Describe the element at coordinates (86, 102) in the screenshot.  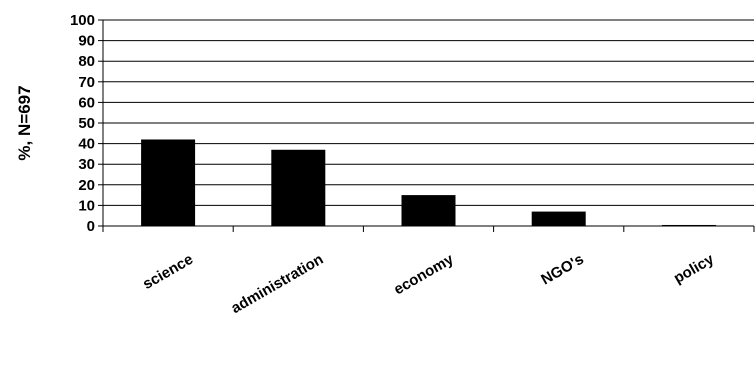
I see `y-tick-label: 60` at that location.